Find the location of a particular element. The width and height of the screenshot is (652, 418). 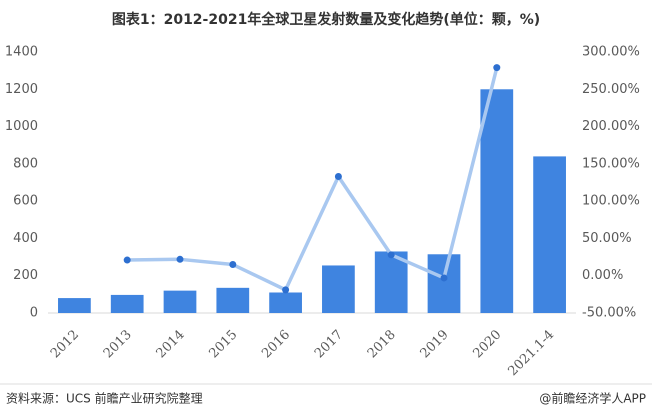

y2-tick-label: 50.00% is located at coordinates (607, 238).